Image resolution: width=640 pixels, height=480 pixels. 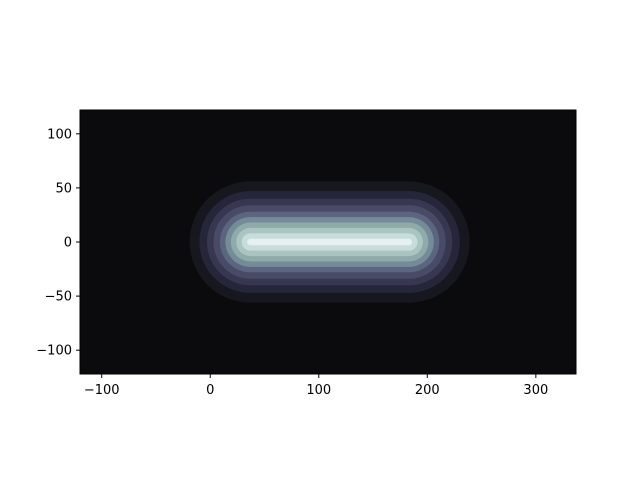 What do you see at coordinates (63, 188) in the screenshot?
I see `y-tick-label: 50` at bounding box center [63, 188].